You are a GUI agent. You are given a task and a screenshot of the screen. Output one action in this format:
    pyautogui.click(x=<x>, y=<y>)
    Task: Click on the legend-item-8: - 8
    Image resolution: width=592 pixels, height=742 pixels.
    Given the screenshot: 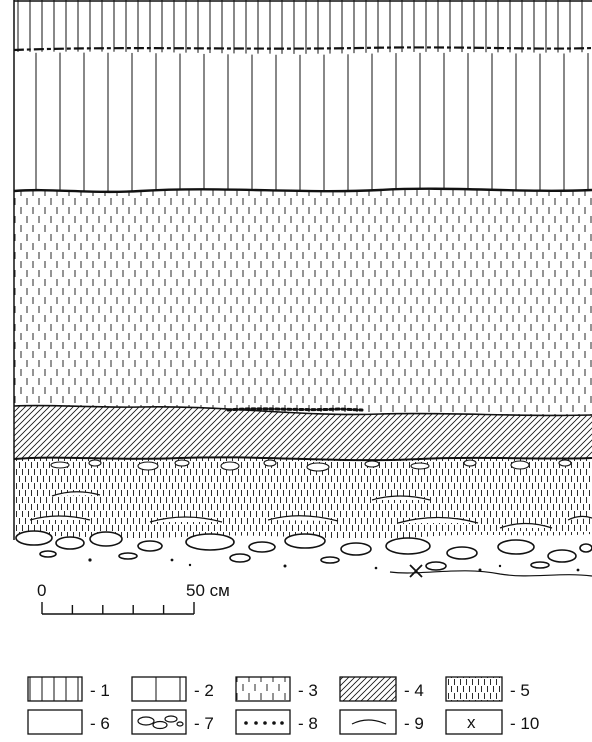 What is the action you would take?
    pyautogui.click(x=276, y=722)
    